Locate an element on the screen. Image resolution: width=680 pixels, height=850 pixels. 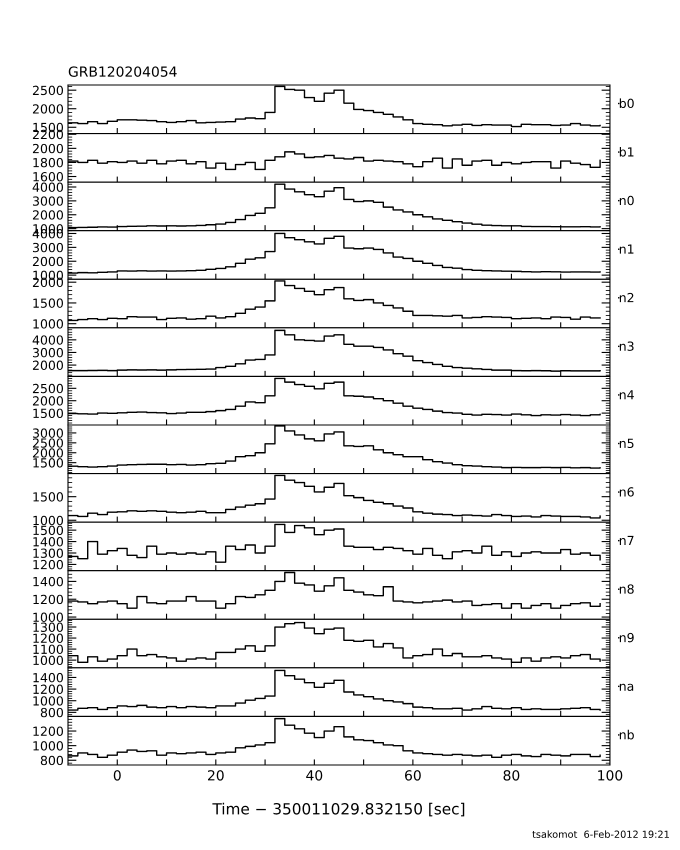
y-tick-label: 1100 is located at coordinates (48, 649).